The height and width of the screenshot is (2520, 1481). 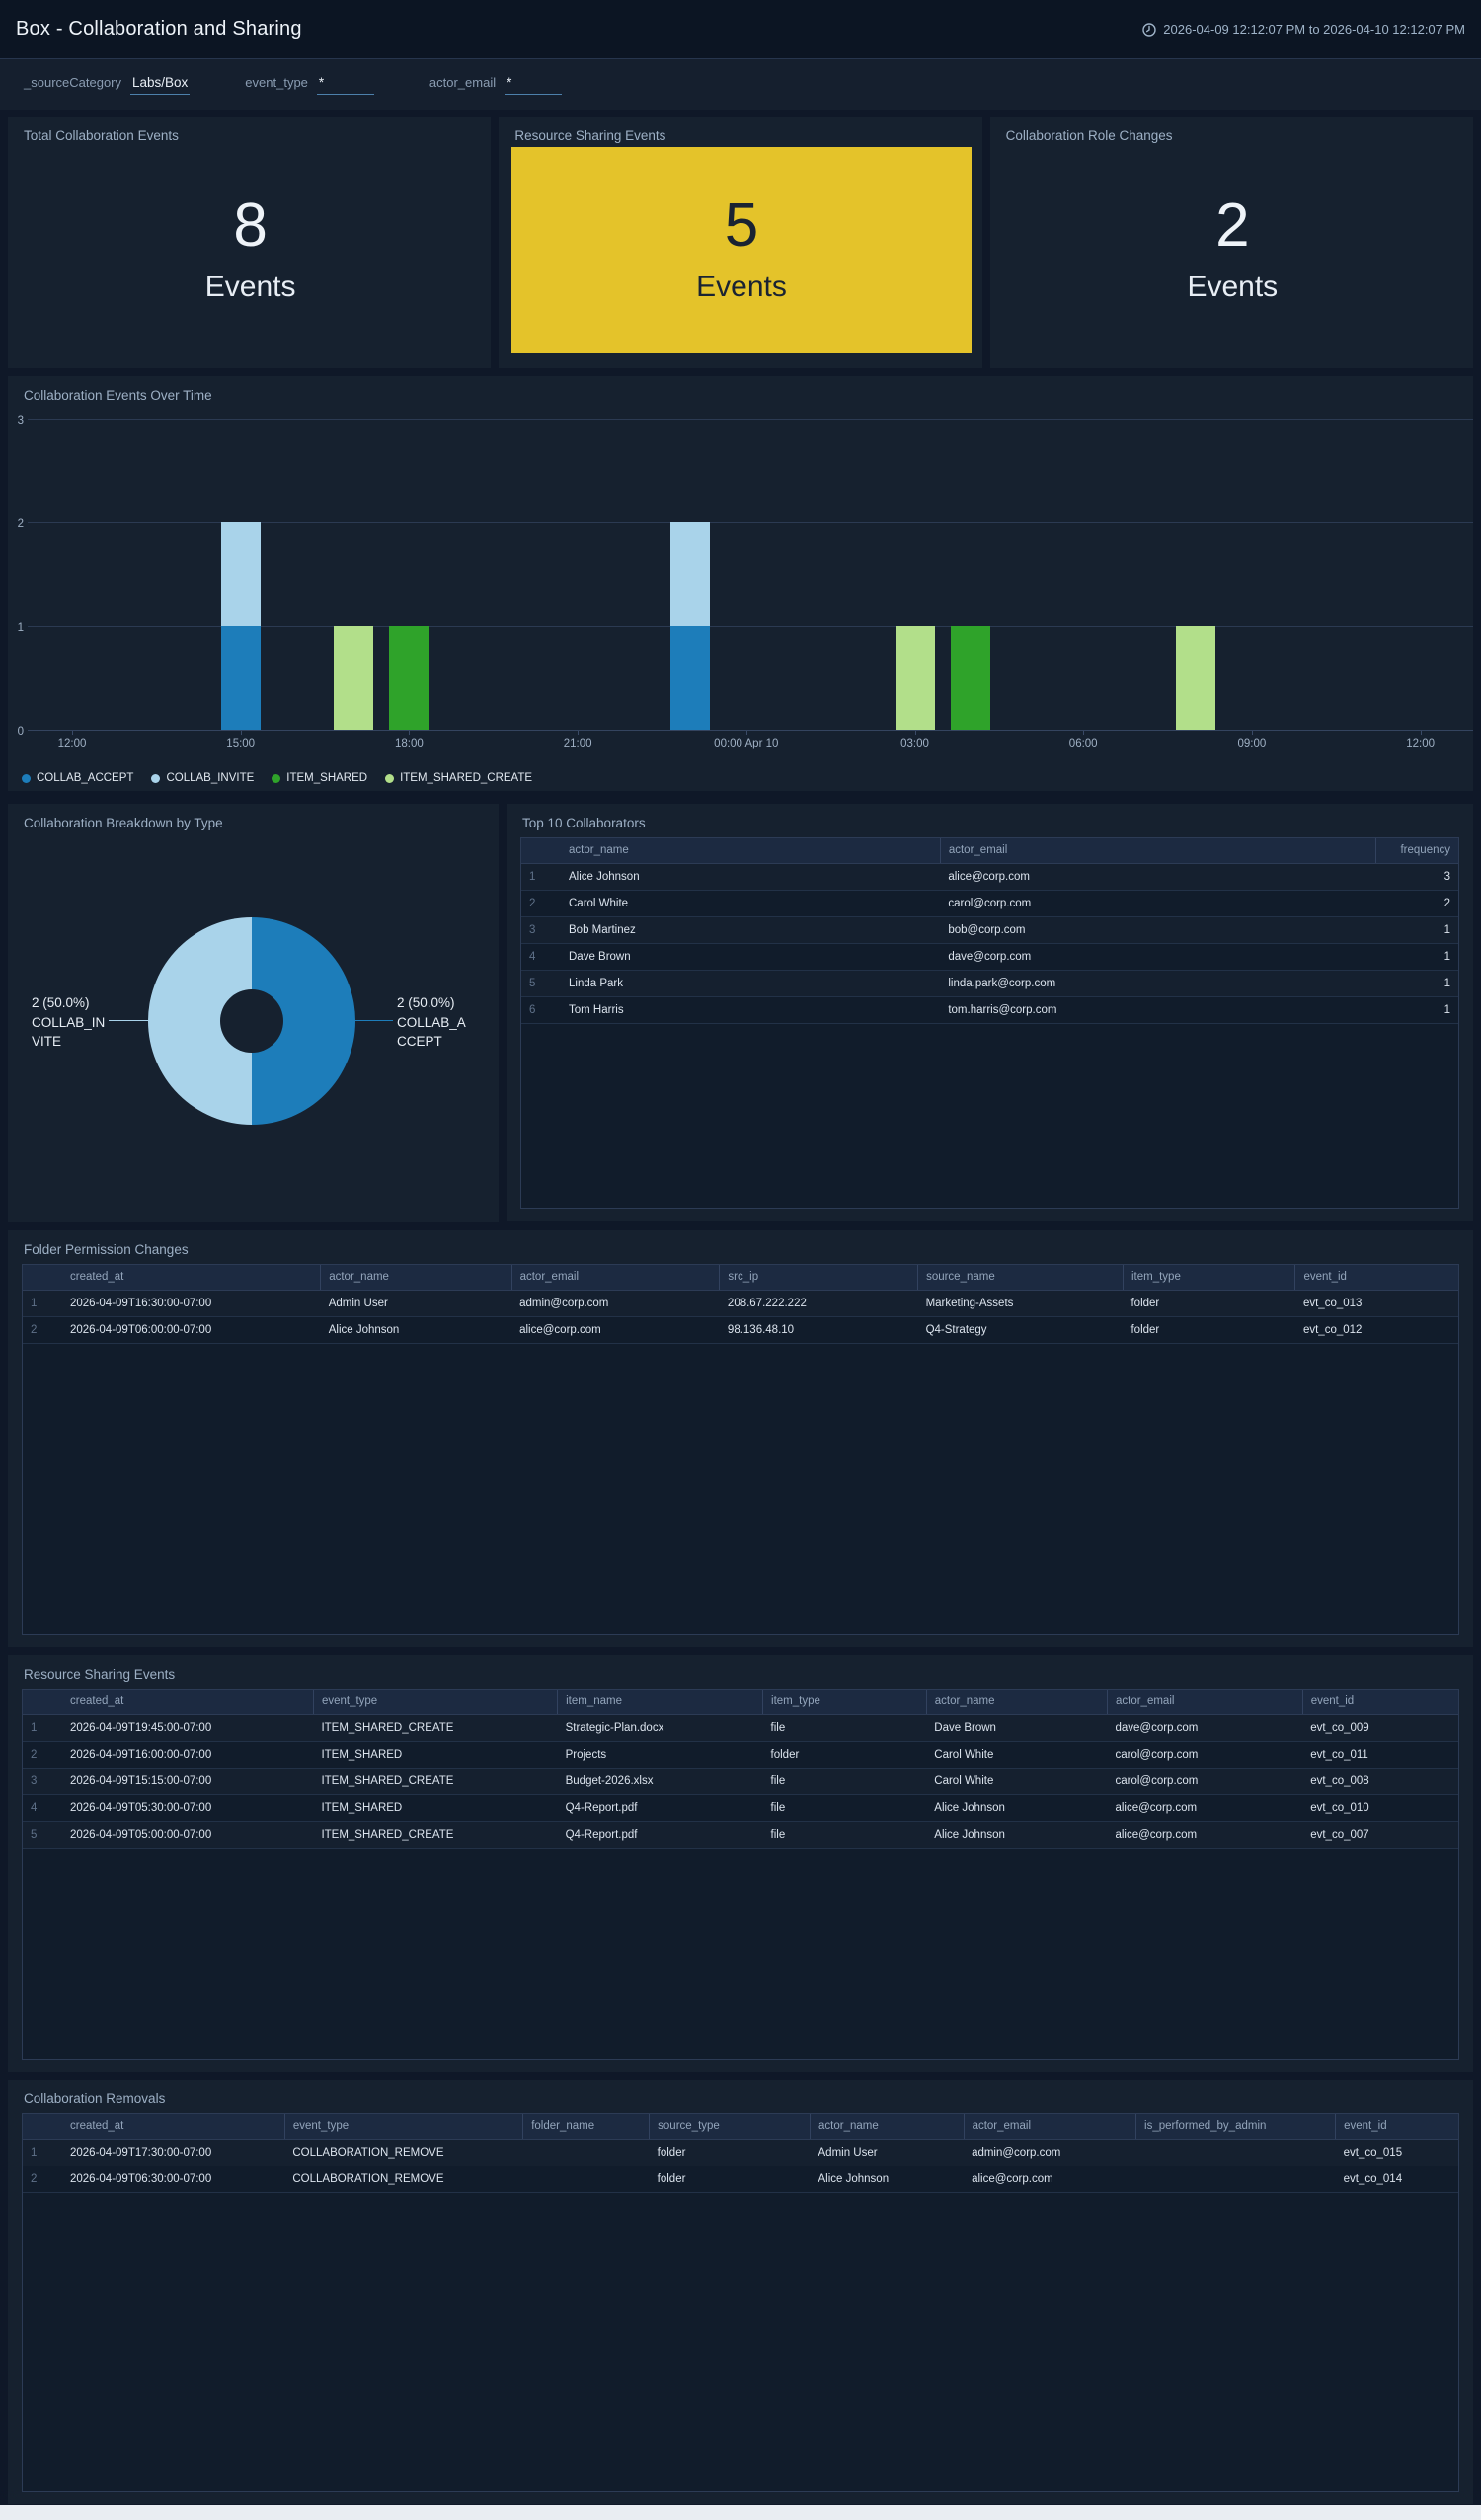 What do you see at coordinates (69, 1032) in the screenshot?
I see `pie-slice-name: COLLAB_INVITE` at bounding box center [69, 1032].